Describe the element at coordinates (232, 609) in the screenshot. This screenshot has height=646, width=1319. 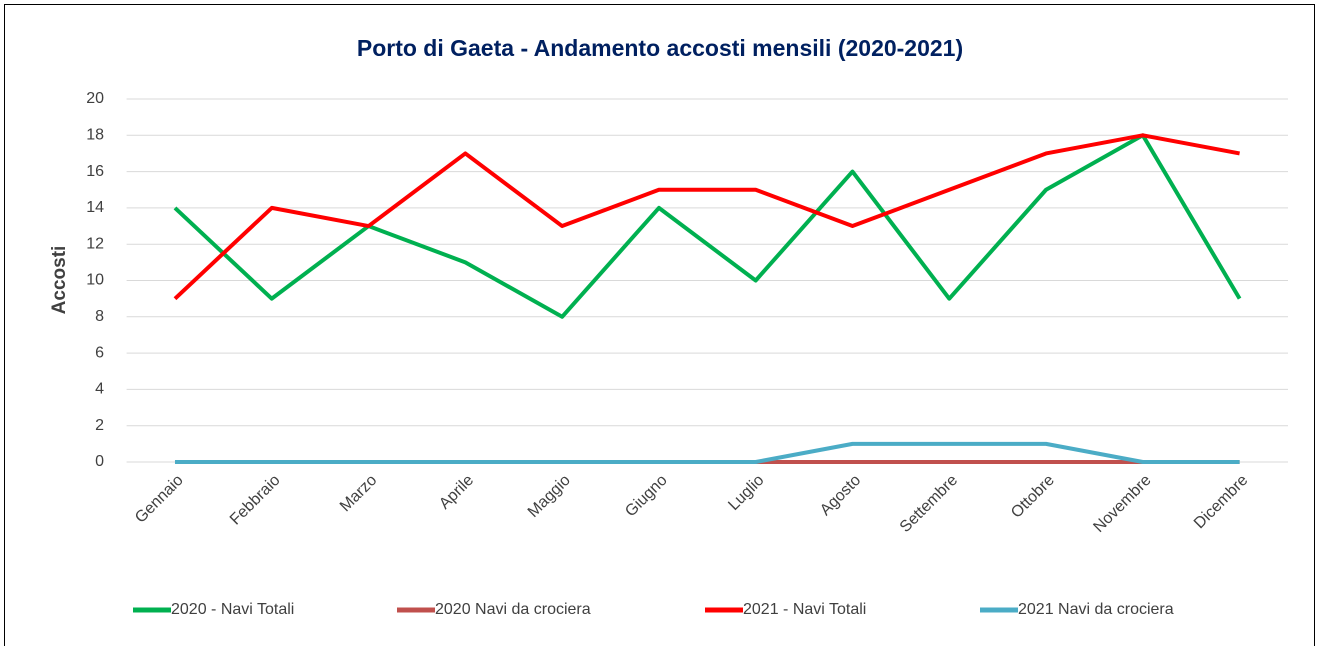
I see `legend-label: 2020 - Navi Totali` at that location.